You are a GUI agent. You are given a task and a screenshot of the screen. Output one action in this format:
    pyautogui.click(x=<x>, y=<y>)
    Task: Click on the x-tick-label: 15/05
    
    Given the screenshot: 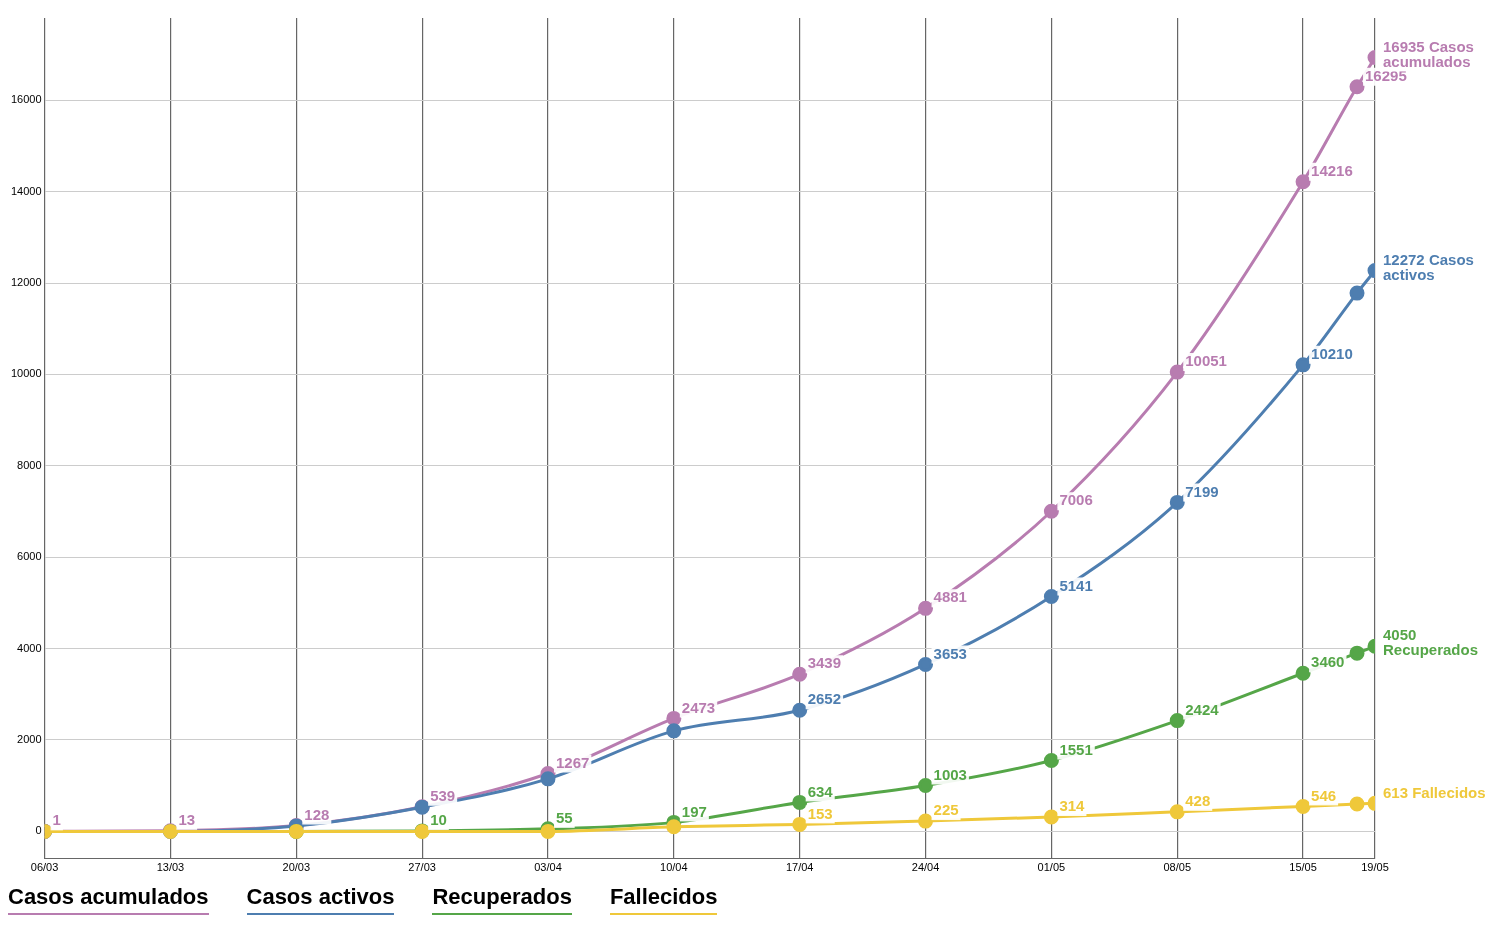 What is the action you would take?
    pyautogui.click(x=1303, y=867)
    